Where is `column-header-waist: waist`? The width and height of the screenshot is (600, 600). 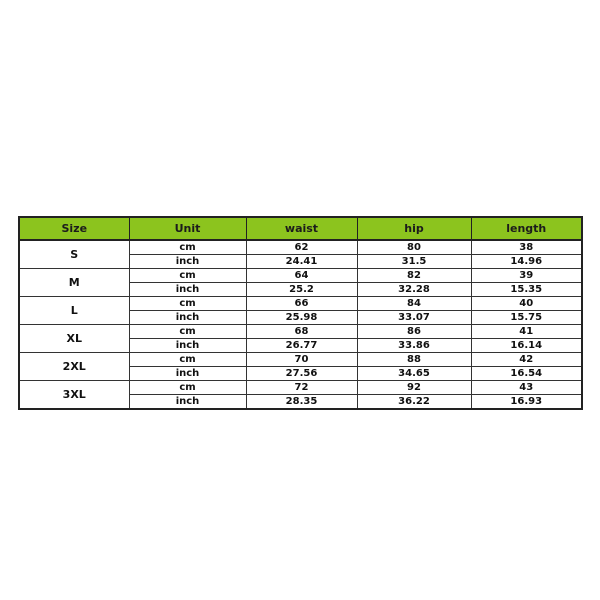 column-header-waist: waist is located at coordinates (301, 228).